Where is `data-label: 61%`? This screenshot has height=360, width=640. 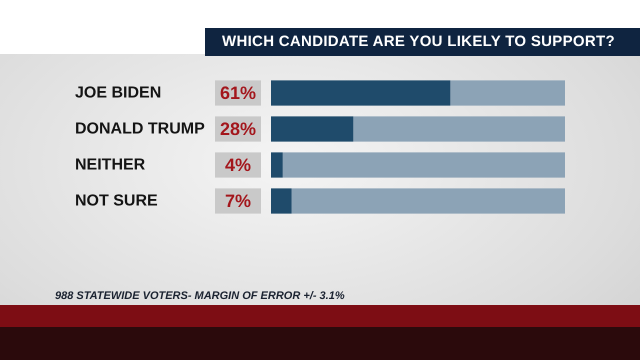 data-label: 61% is located at coordinates (238, 92).